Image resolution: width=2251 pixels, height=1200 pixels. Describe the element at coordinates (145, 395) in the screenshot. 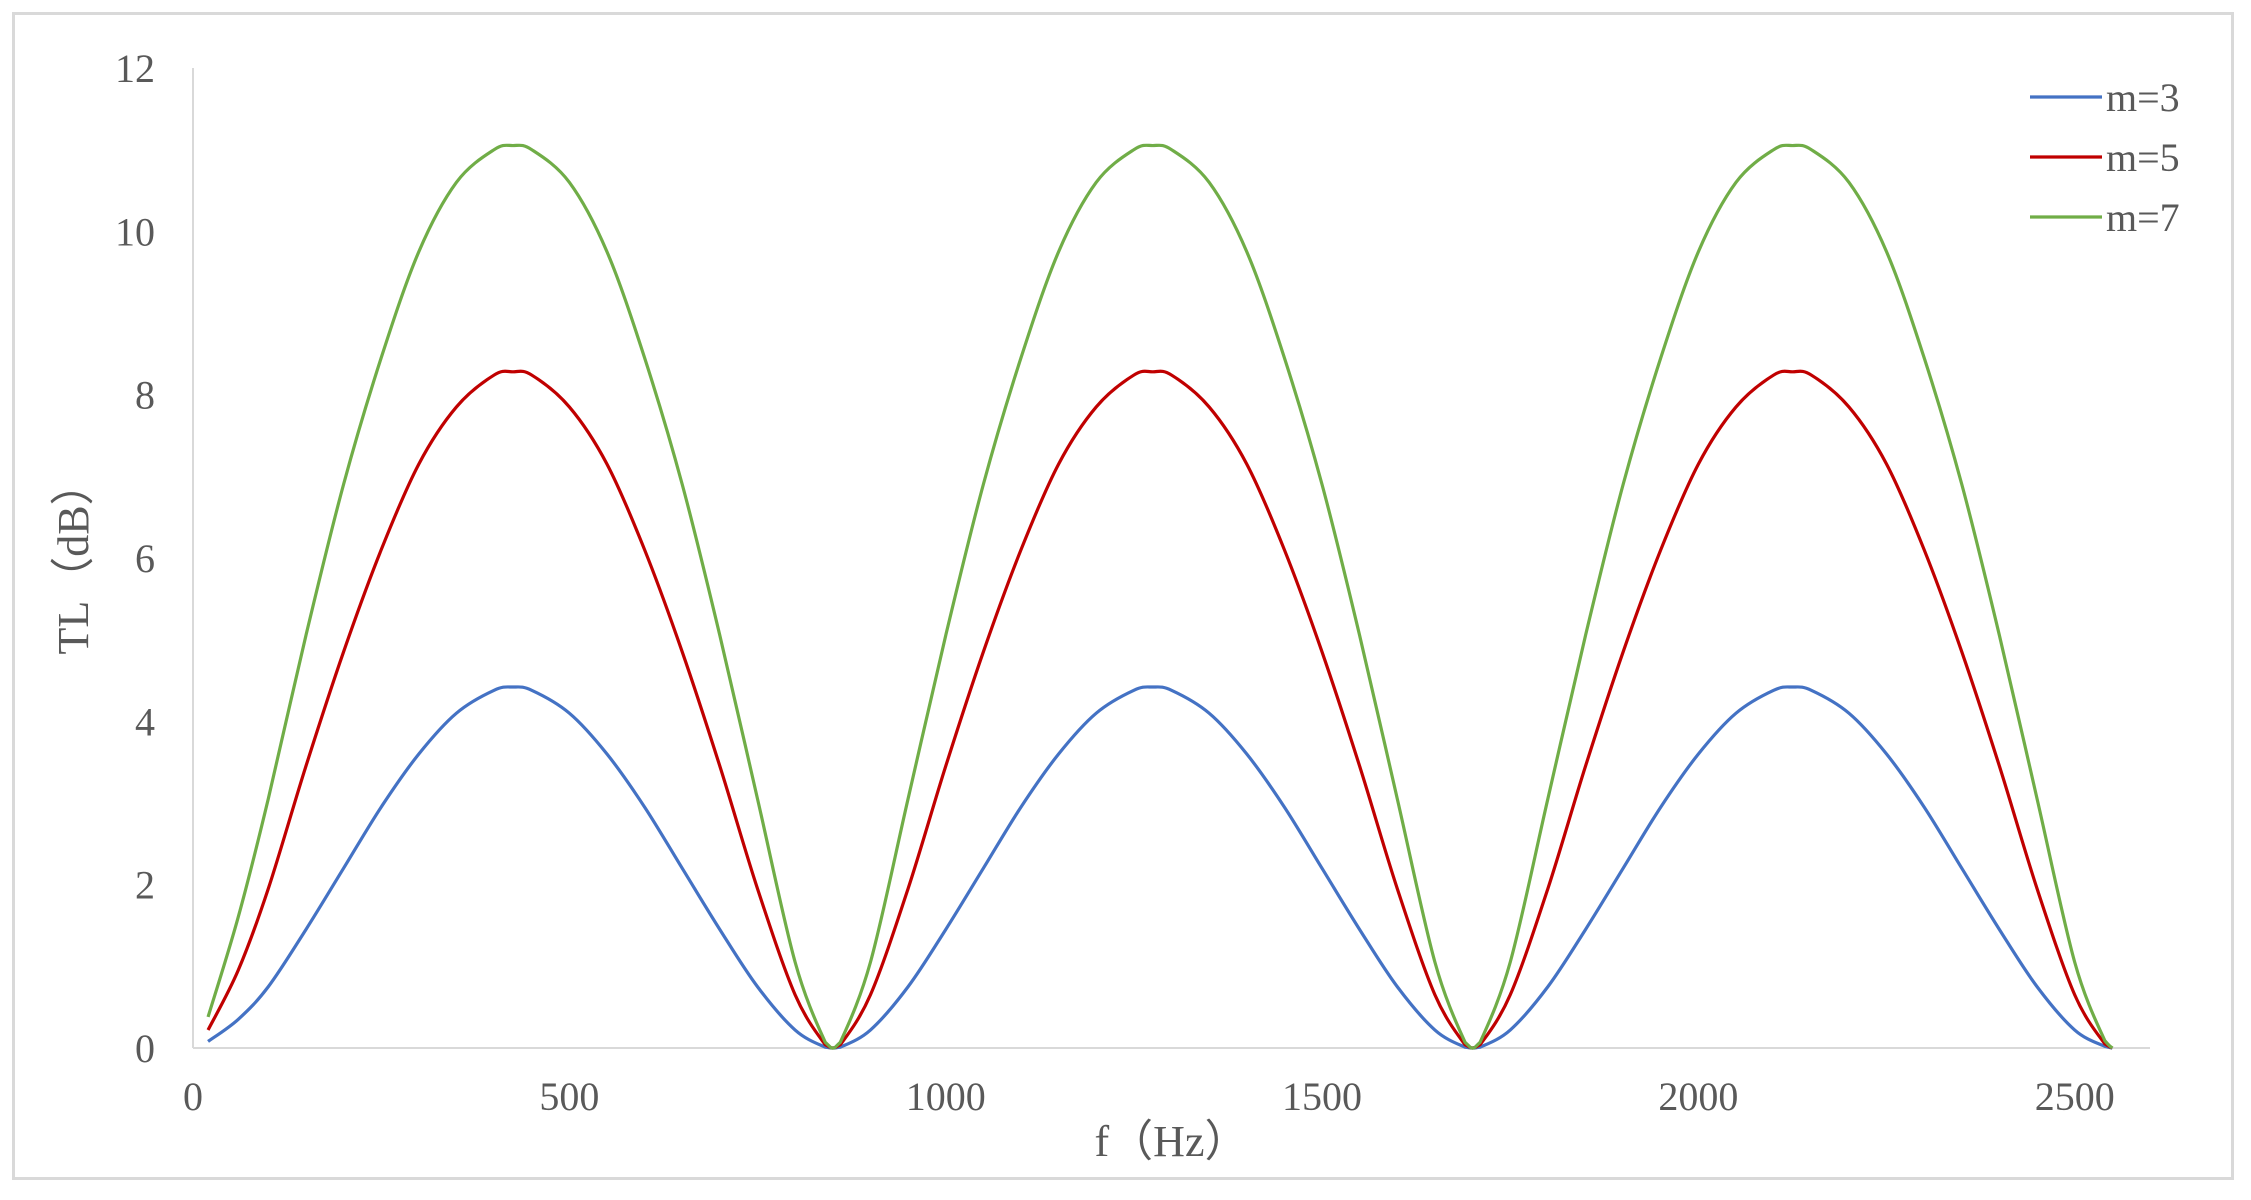

I see `y-tick-label: 8` at that location.